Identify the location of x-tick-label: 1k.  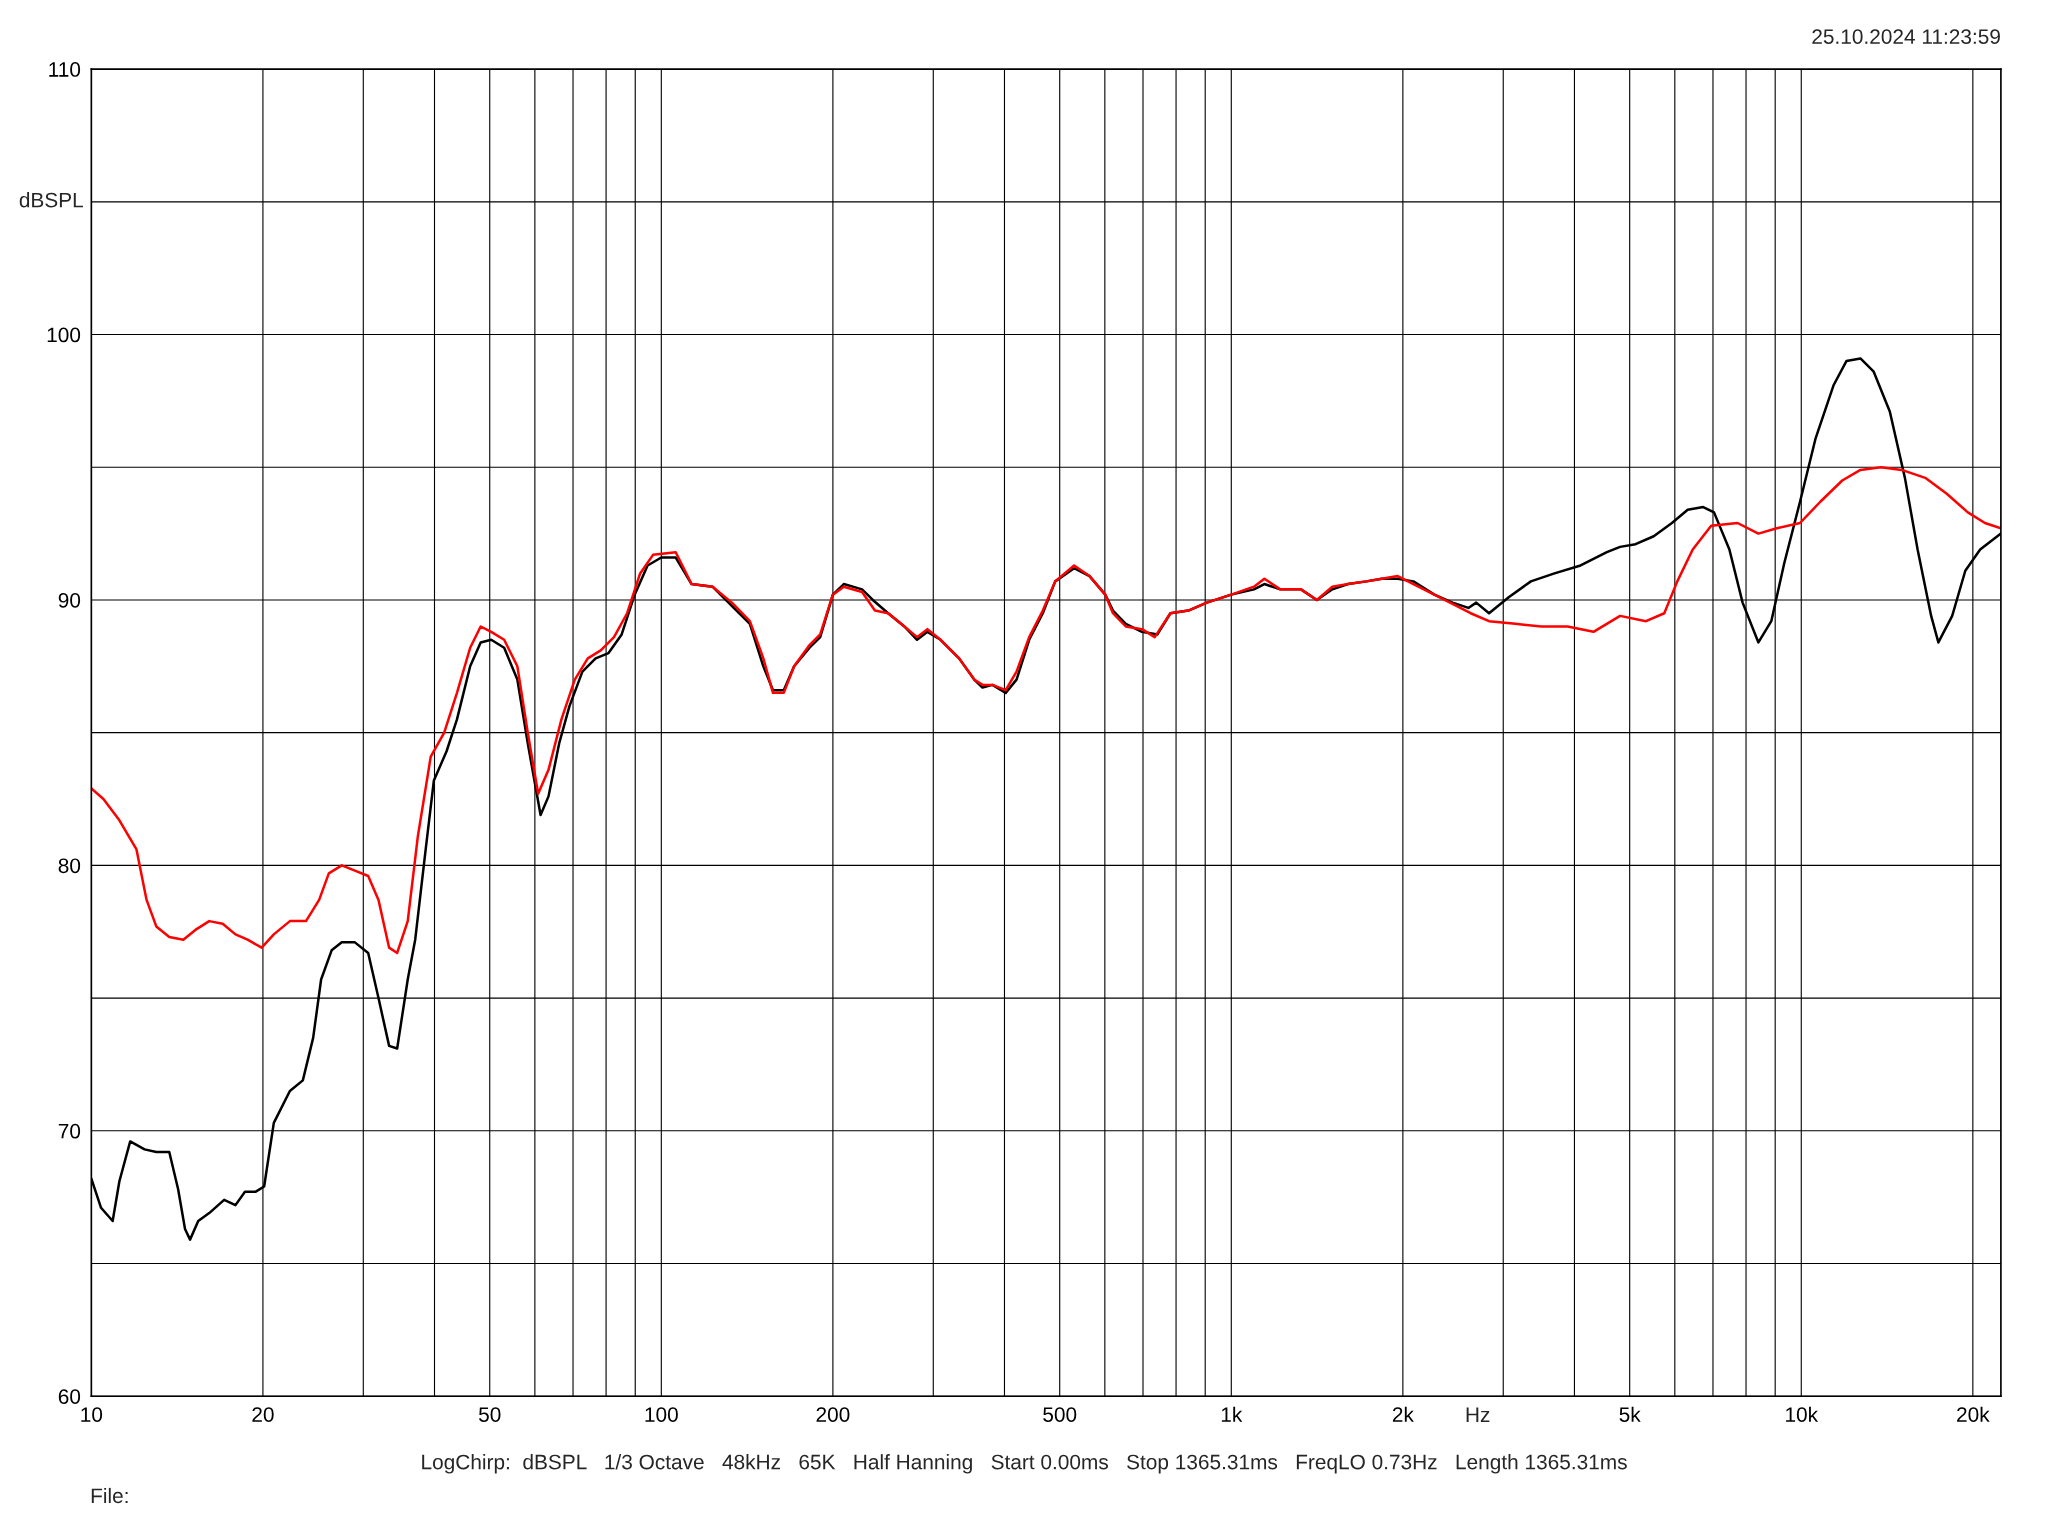
(1232, 1414).